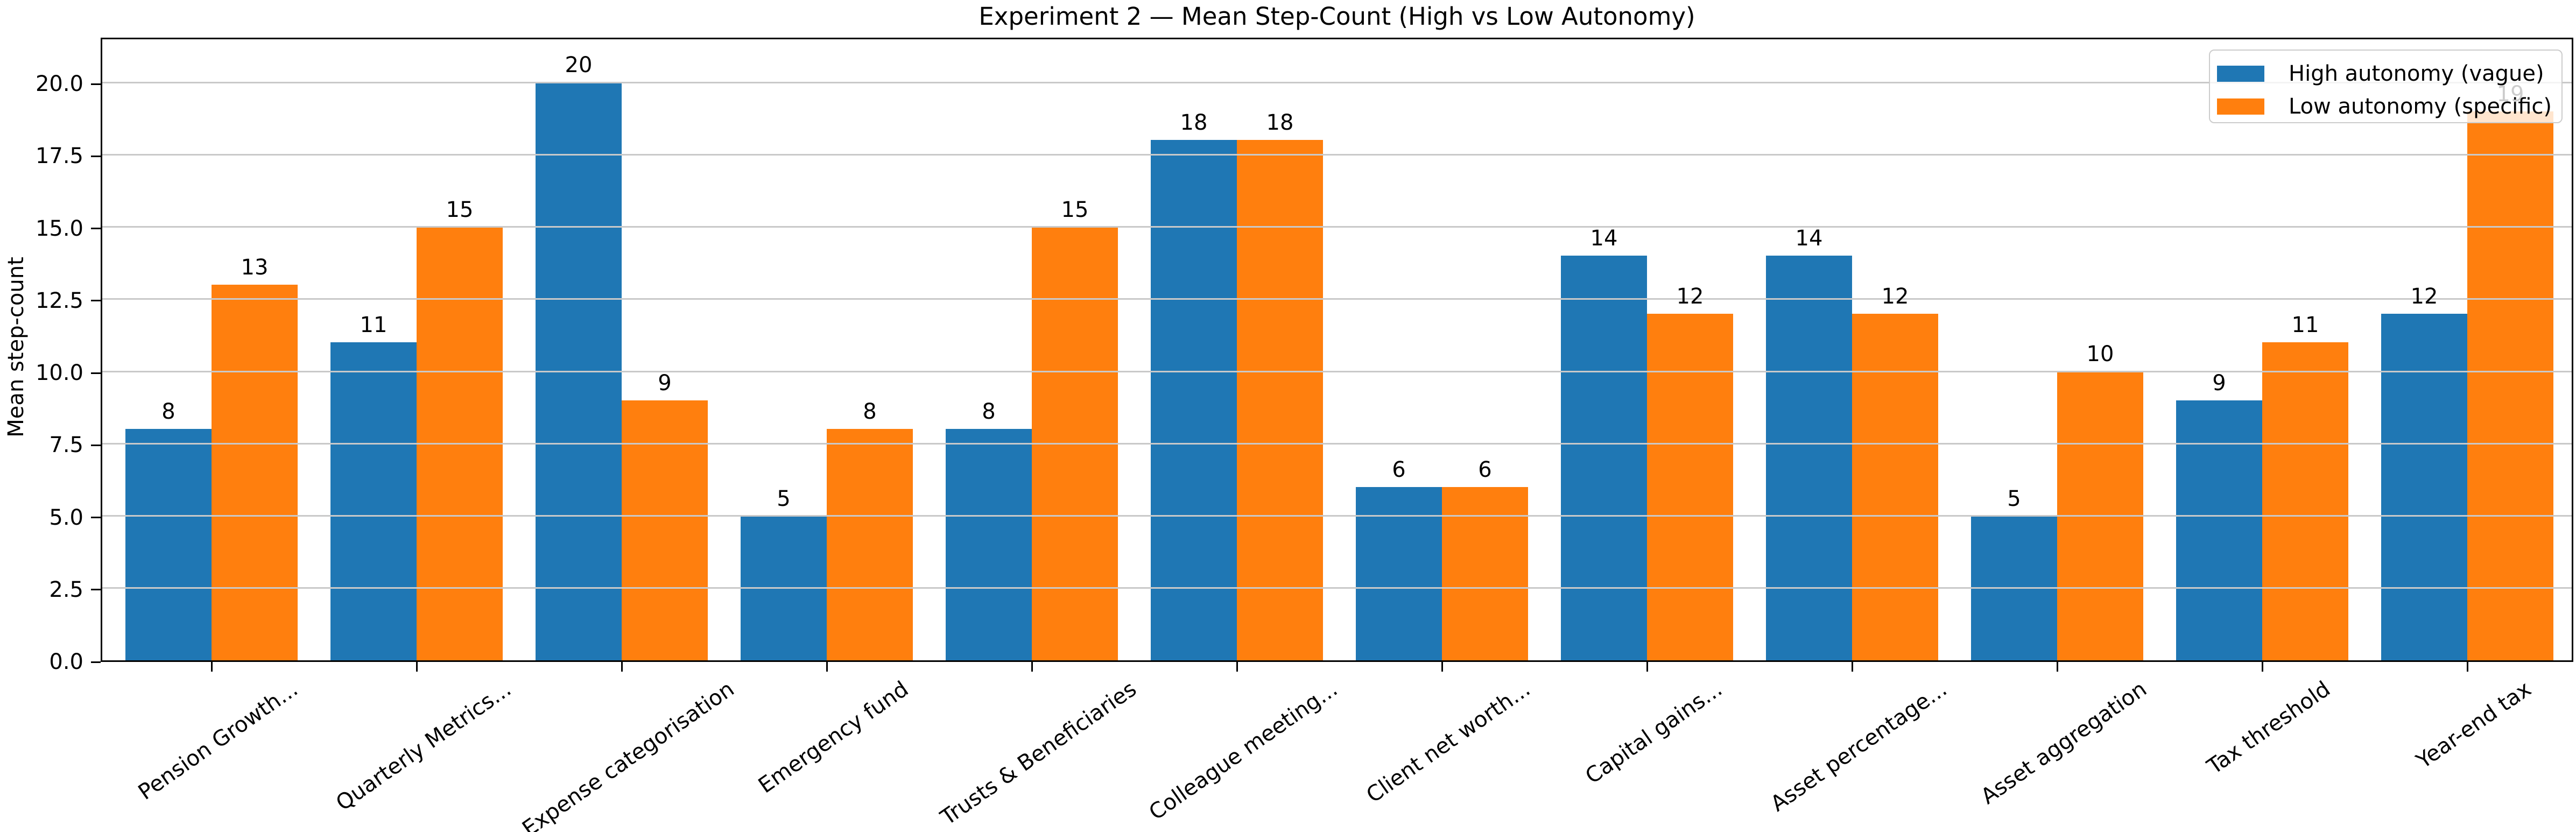  I want to click on bar-value-label: 10, so click(2100, 354).